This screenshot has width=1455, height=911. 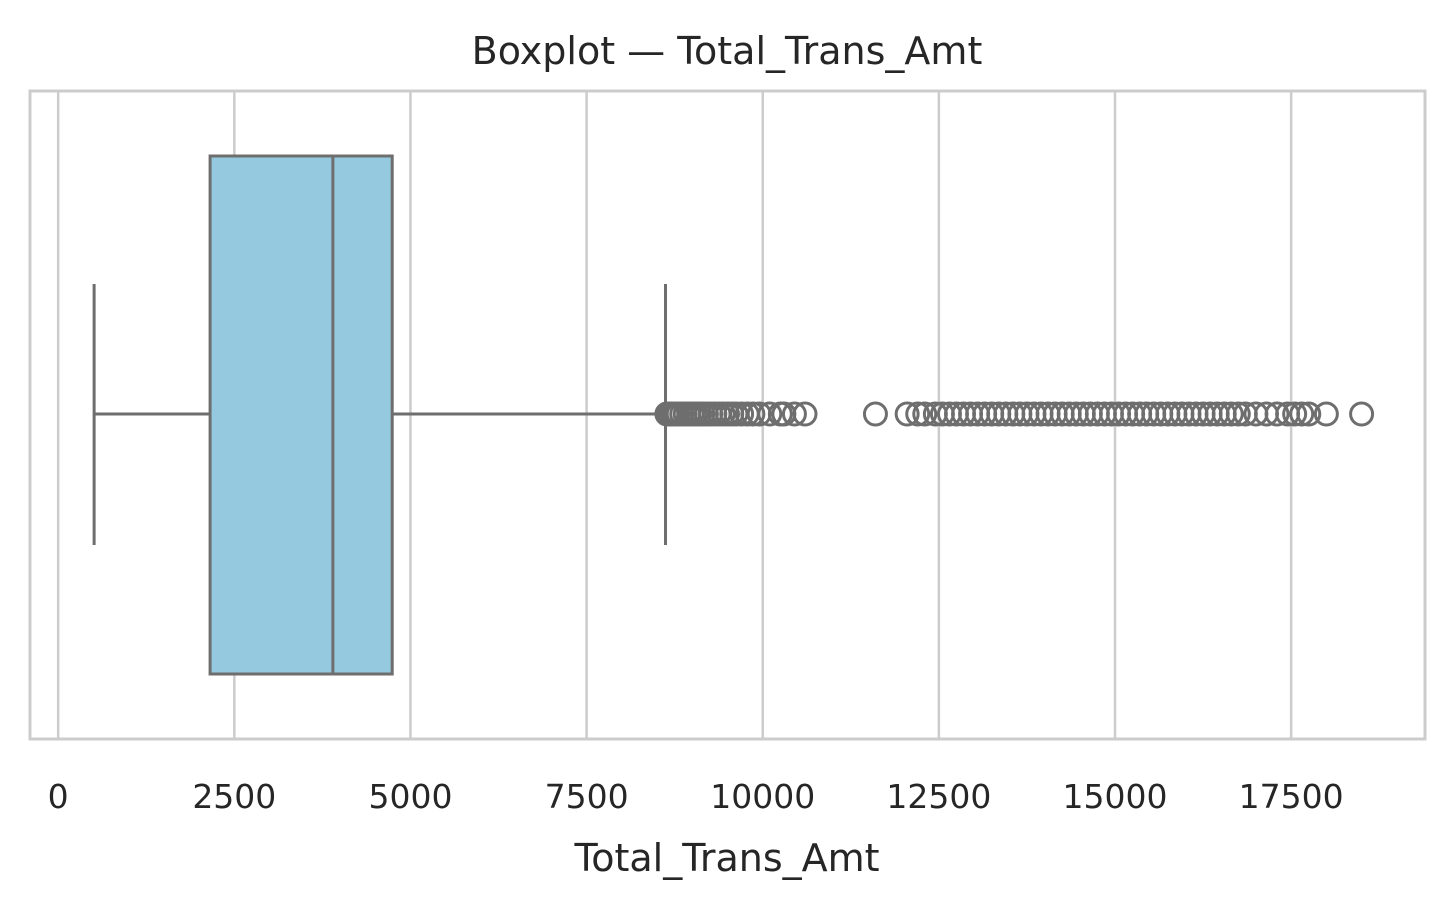 I want to click on x-tick-label: 15000, so click(x=1115, y=796).